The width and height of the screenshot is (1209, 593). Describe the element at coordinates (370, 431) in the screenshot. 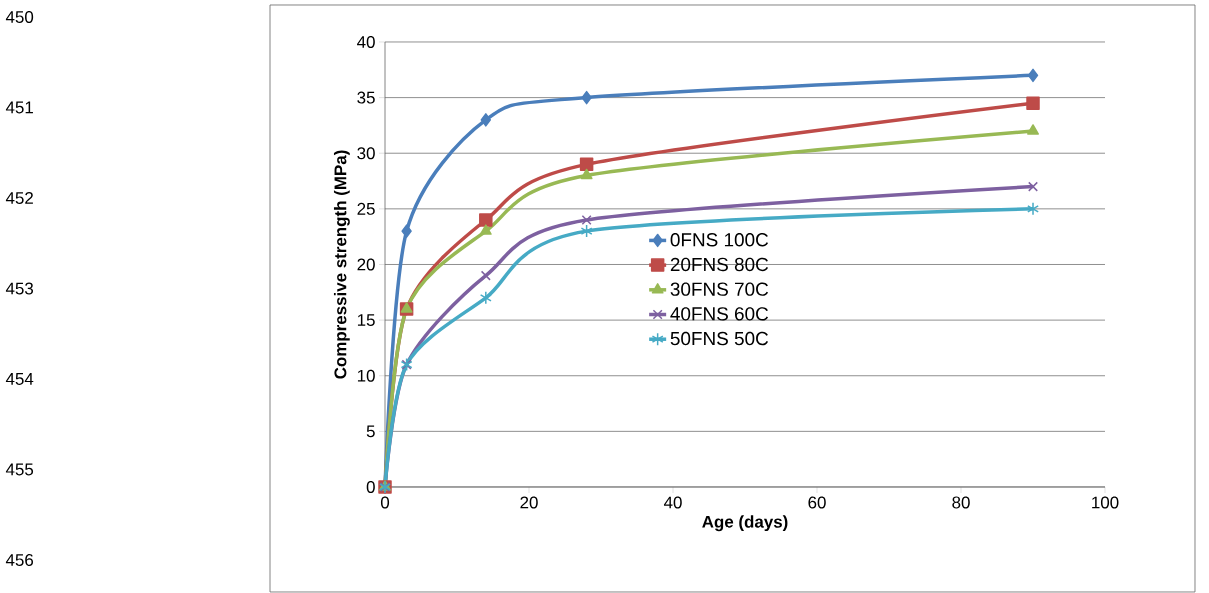

I see `y-tick-label: 5` at that location.